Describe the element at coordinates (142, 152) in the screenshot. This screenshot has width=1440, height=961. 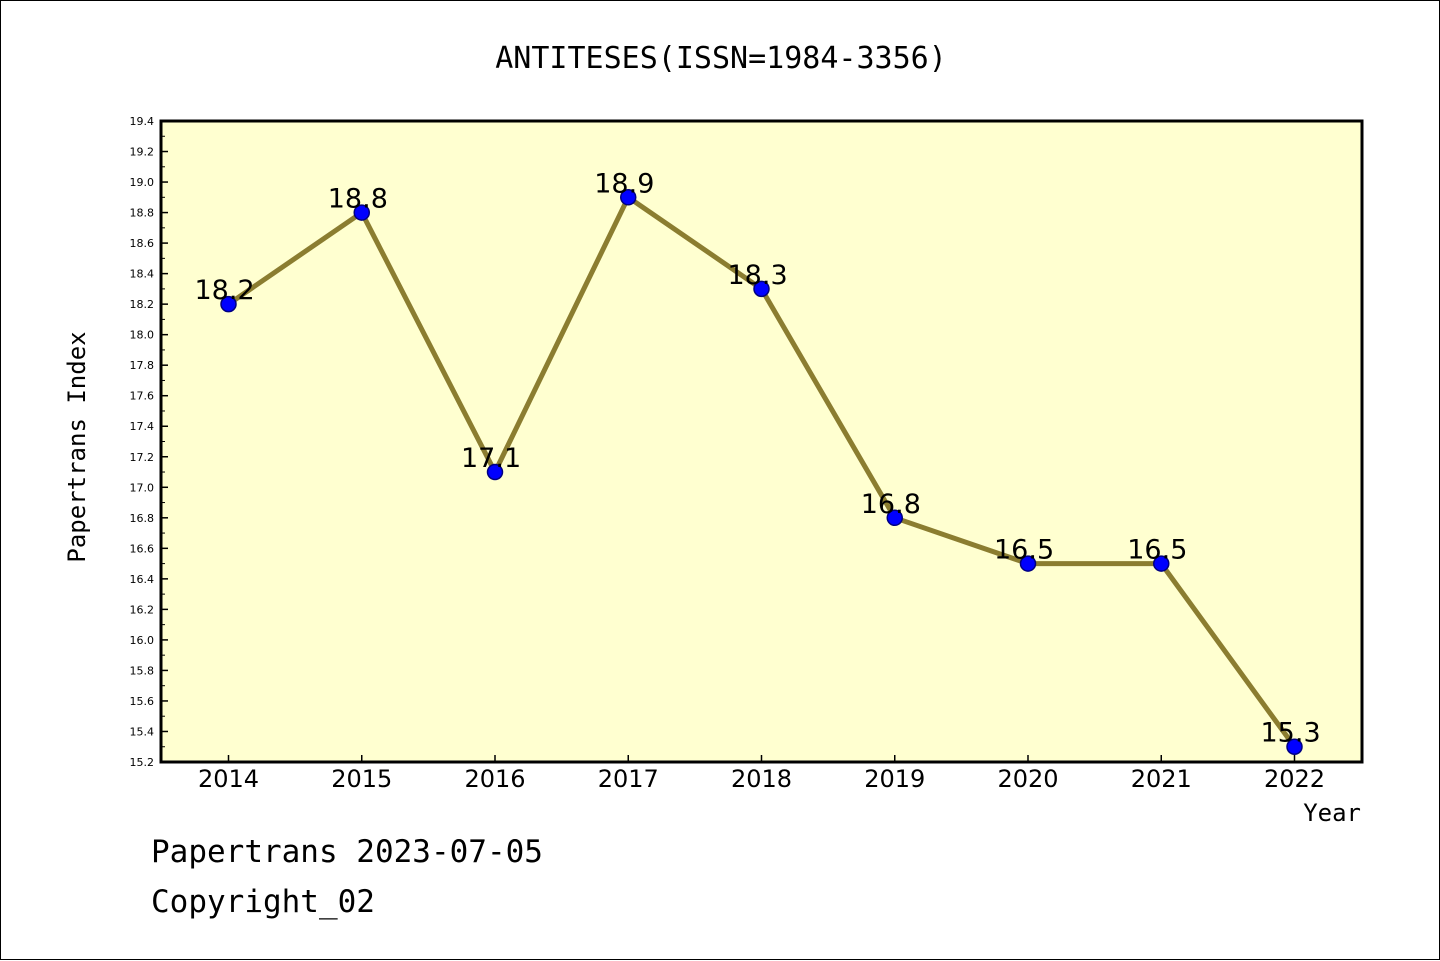
I see `y-tick-label: 19.2` at that location.